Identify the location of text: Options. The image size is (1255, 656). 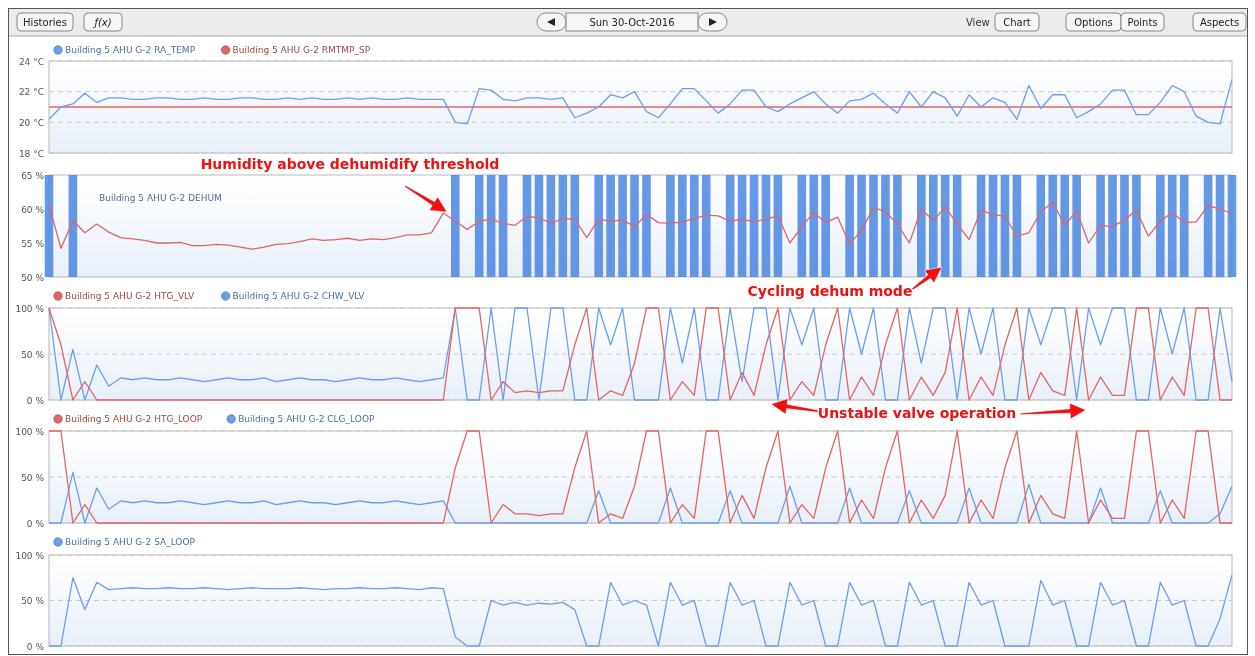
(1093, 22).